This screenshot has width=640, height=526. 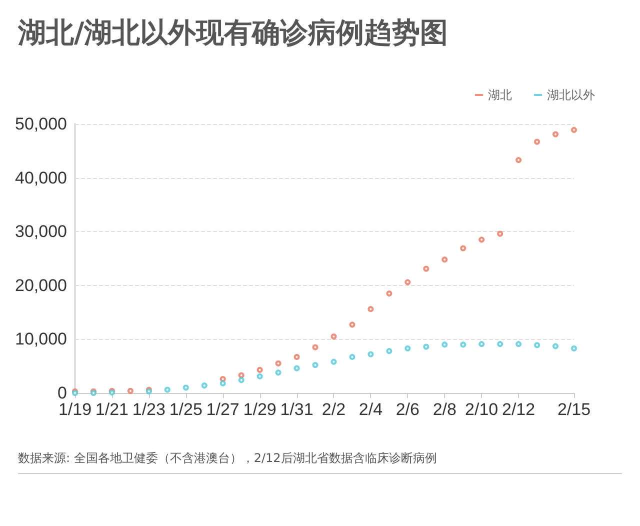 I want to click on legend-label: 湖北以外, so click(x=571, y=95).